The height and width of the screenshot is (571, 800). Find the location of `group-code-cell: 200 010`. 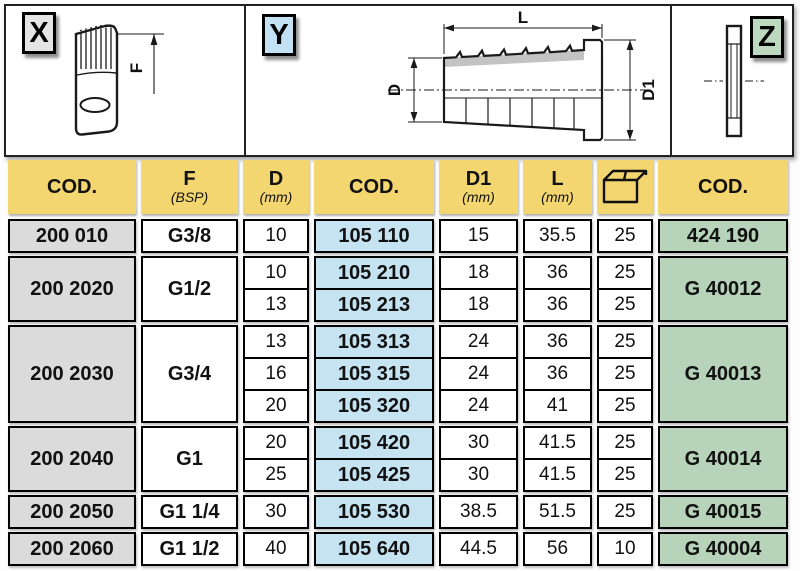

group-code-cell: 200 010 is located at coordinates (72, 236).